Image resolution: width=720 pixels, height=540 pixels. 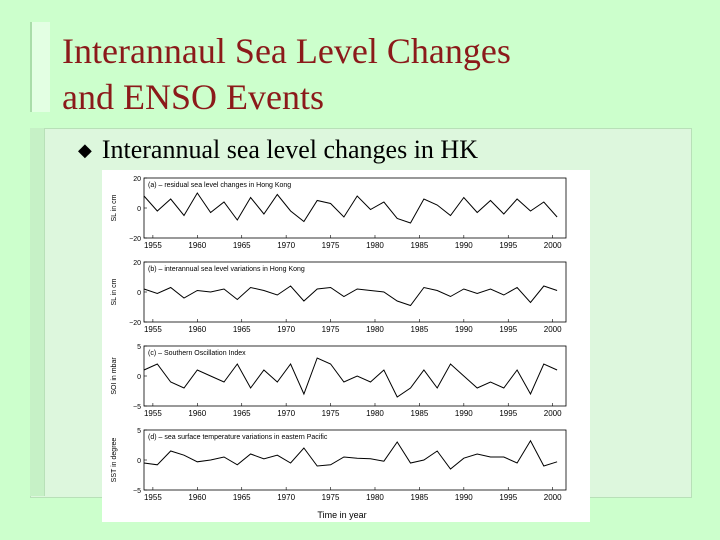 What do you see at coordinates (508, 497) in the screenshot?
I see `x-tick-label-4-9: 1995` at bounding box center [508, 497].